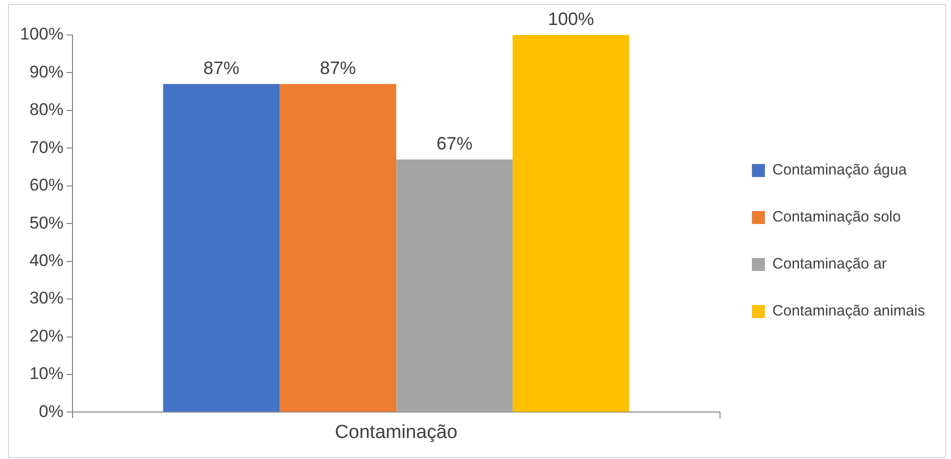 The width and height of the screenshot is (951, 459). I want to click on data-label: 67%, so click(454, 143).